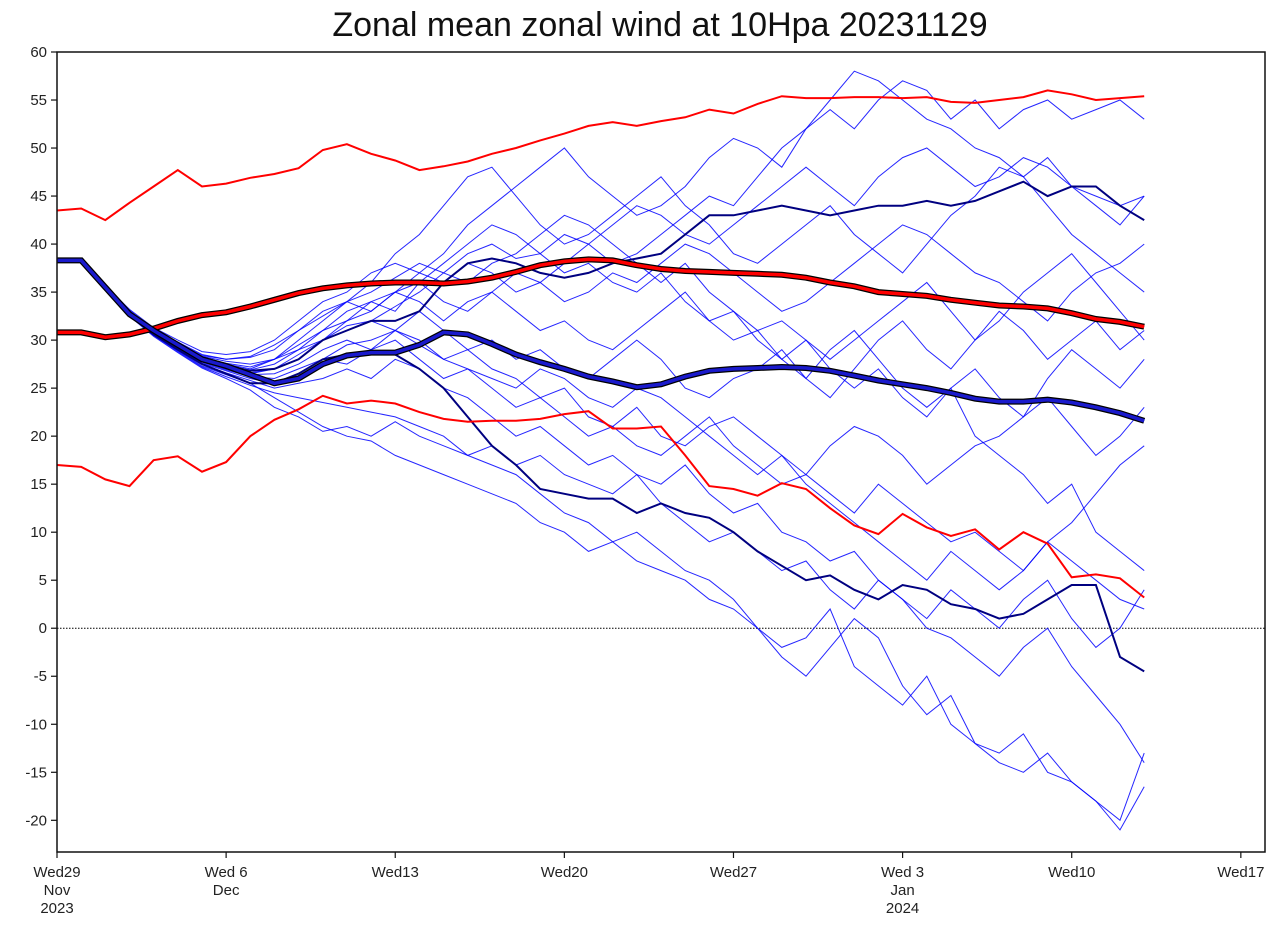  Describe the element at coordinates (226, 872) in the screenshot. I see `x-tick-label: Wed 6` at that location.